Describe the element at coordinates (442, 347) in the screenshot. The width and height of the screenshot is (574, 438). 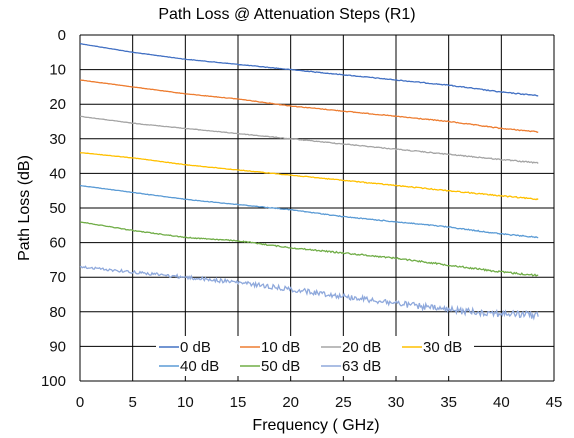
I see `legend-label: 30 dB` at that location.